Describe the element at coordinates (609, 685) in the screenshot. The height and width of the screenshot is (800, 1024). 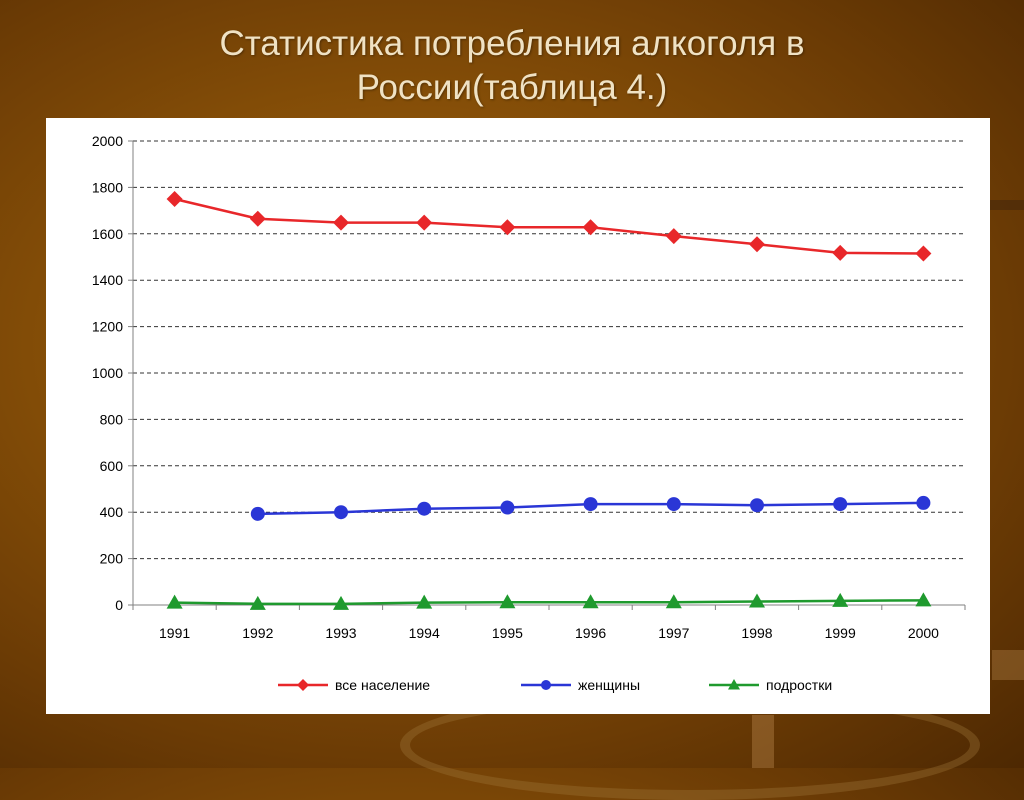
I see `legend-label-1: женщины` at that location.